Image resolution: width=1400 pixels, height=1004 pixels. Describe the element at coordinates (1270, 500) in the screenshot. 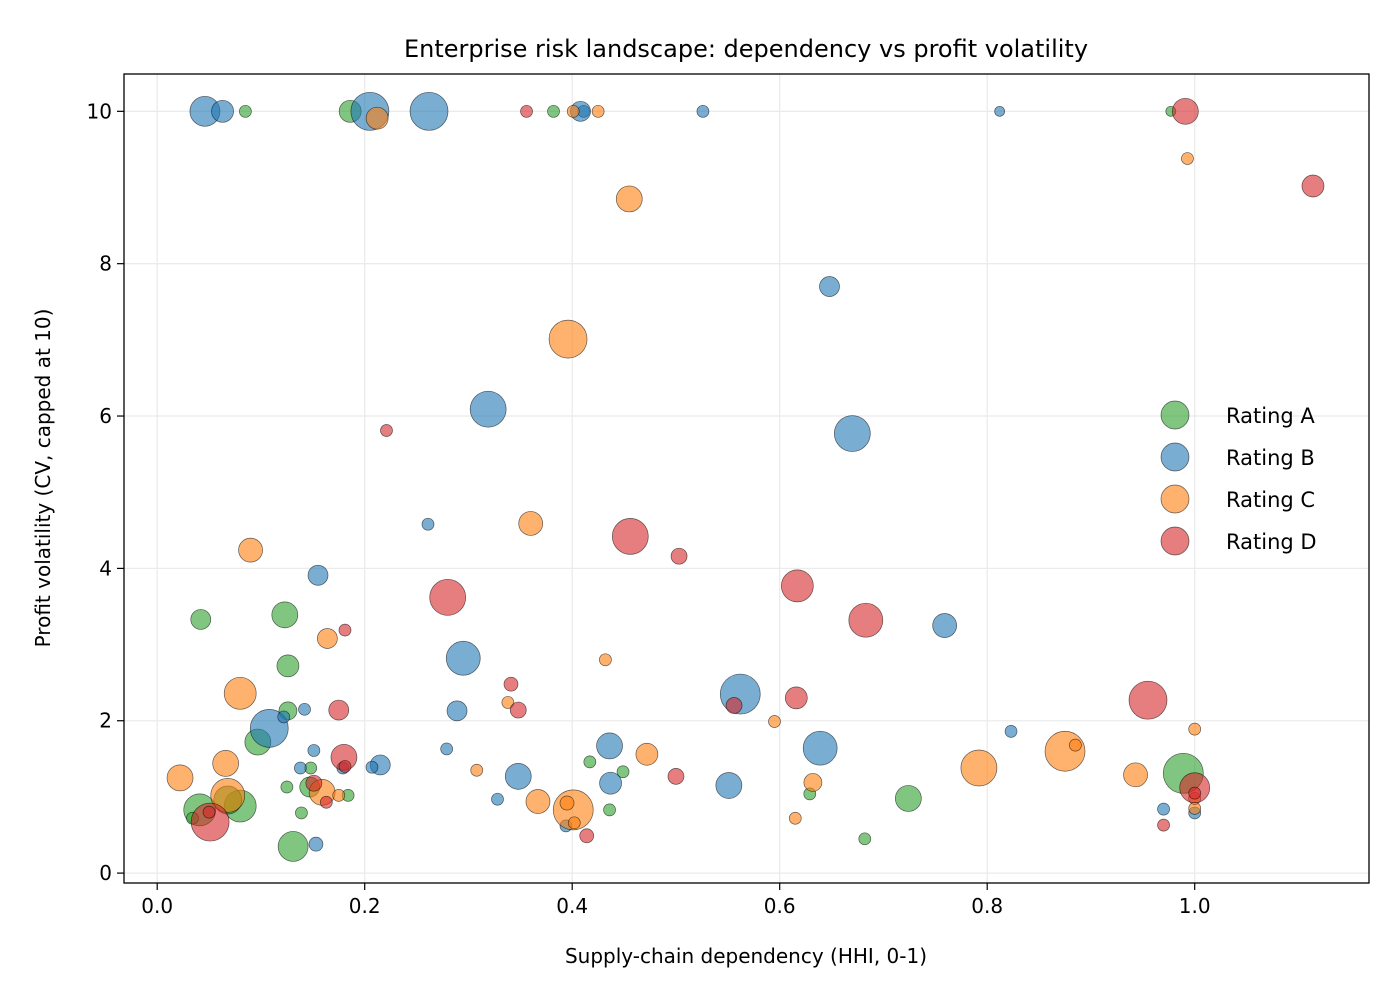

I see `legend-label: Rating C` at that location.